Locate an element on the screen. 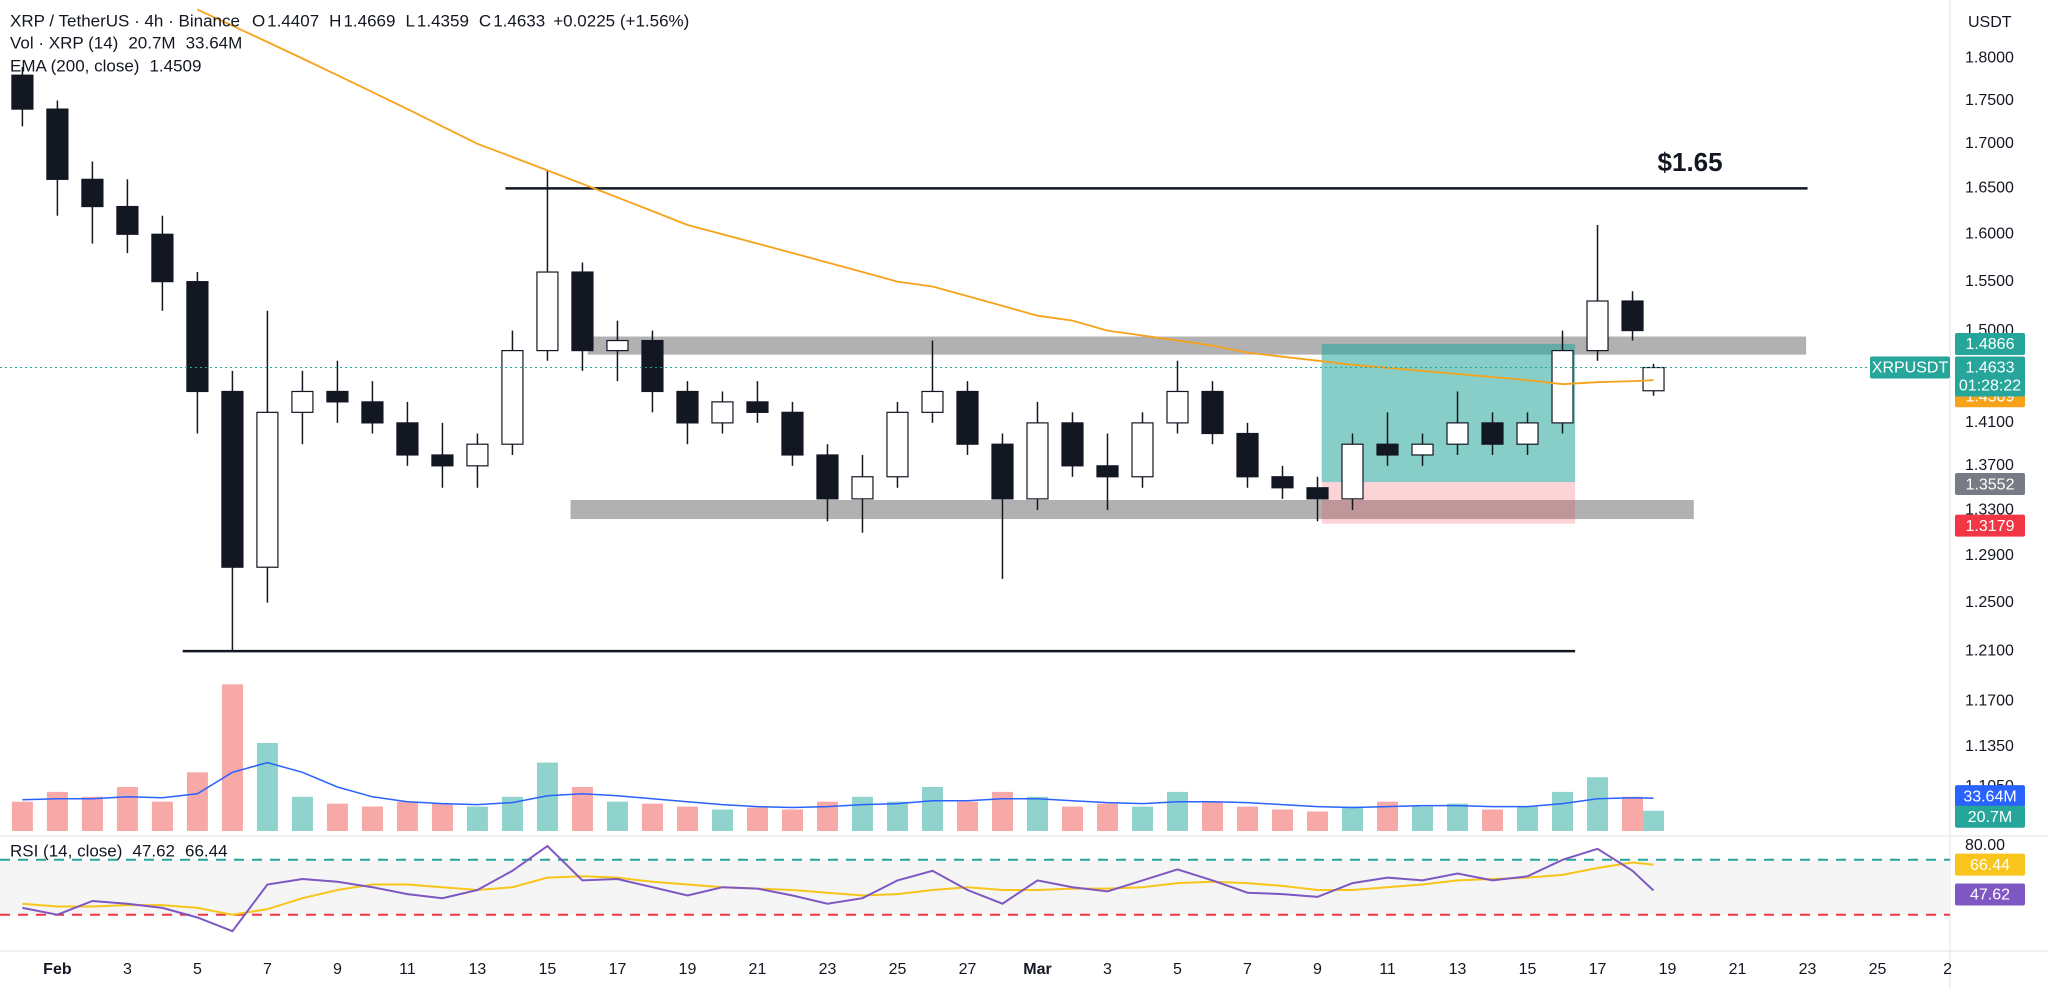 The image size is (2048, 989). volume-ma-tag: 33.64M is located at coordinates (1989, 796).